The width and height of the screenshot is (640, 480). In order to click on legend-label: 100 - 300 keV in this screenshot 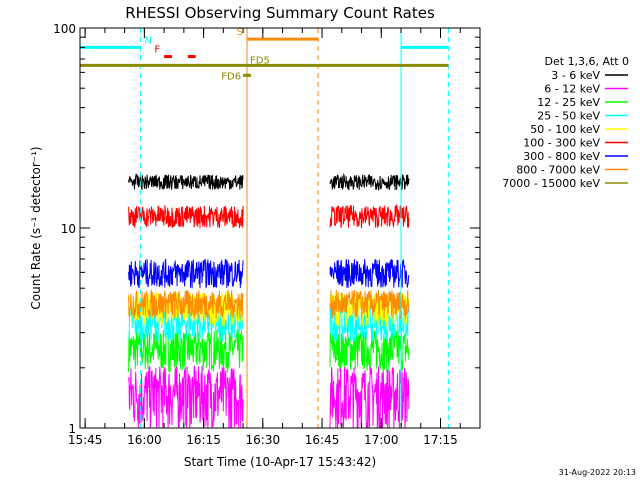, I will do `click(561, 143)`.